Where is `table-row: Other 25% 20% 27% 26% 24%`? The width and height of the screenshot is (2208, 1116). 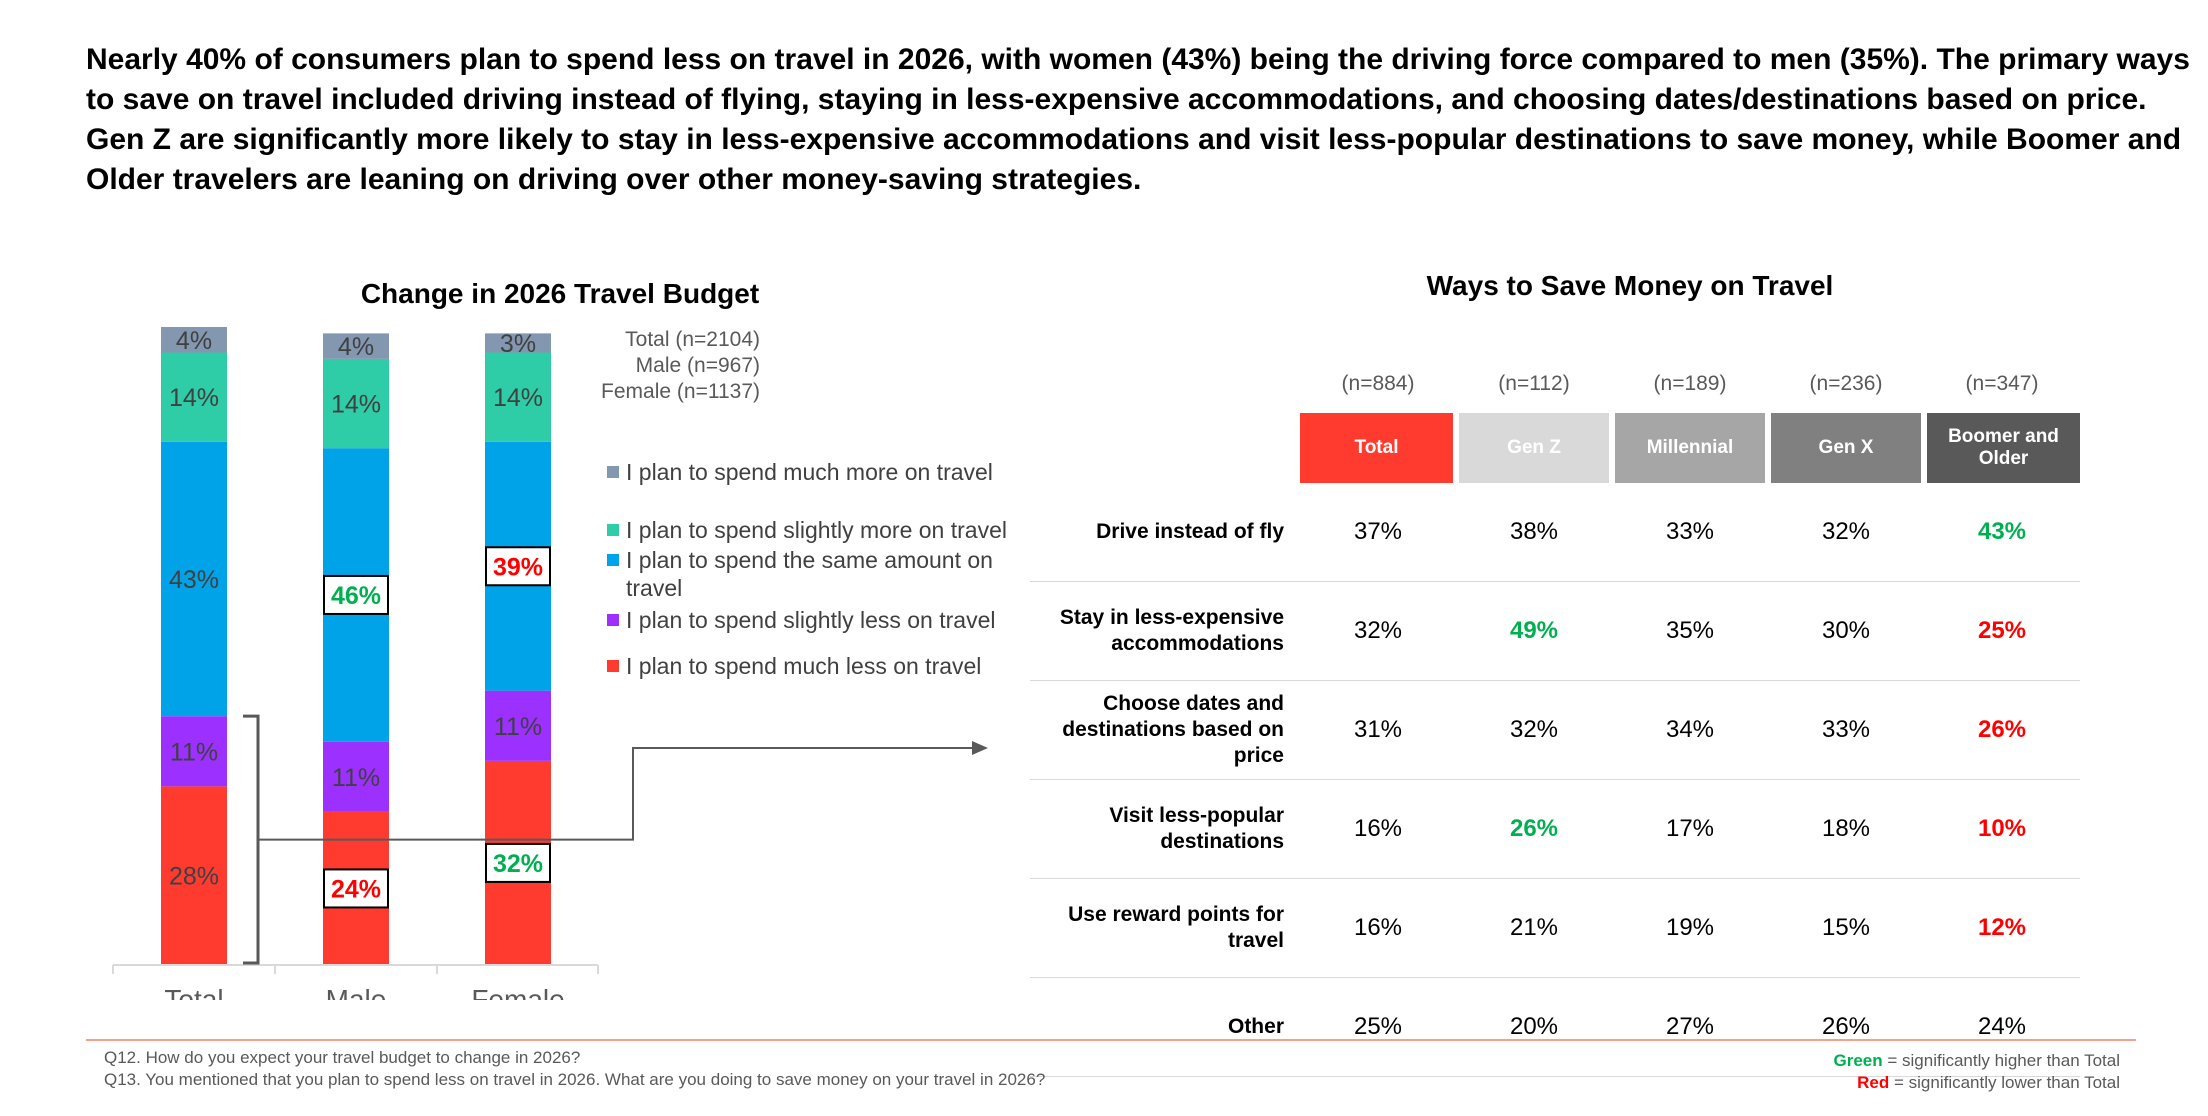 table-row: Other 25% 20% 27% 26% 24% is located at coordinates (1555, 1027).